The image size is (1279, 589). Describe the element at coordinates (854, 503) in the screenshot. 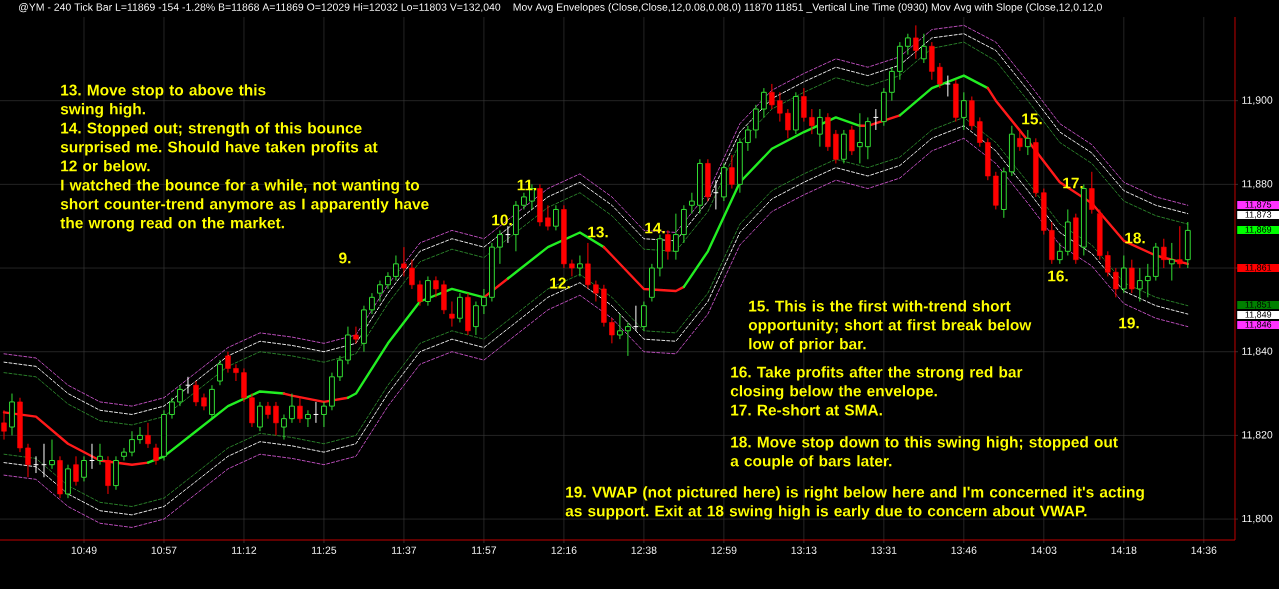

I see `annotation: 19. VWAP (not pictured here) is right below here and I'm concerned it's acting as support. Exit at 18 swing high is early due to concern about VWAP.` at that location.